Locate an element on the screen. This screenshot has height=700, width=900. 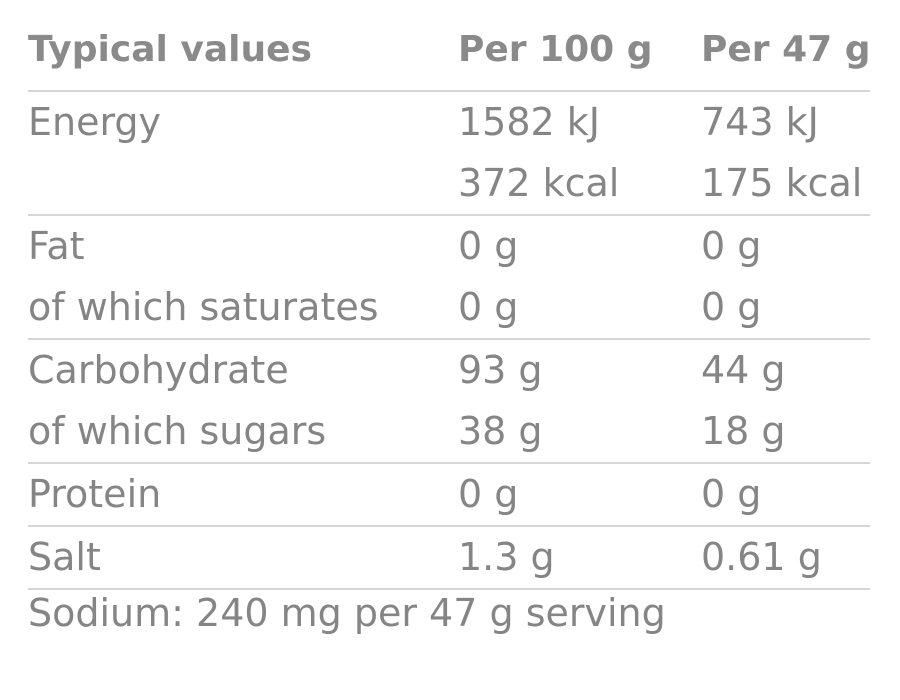
row-per-100g: 1.3 g is located at coordinates (506, 557).